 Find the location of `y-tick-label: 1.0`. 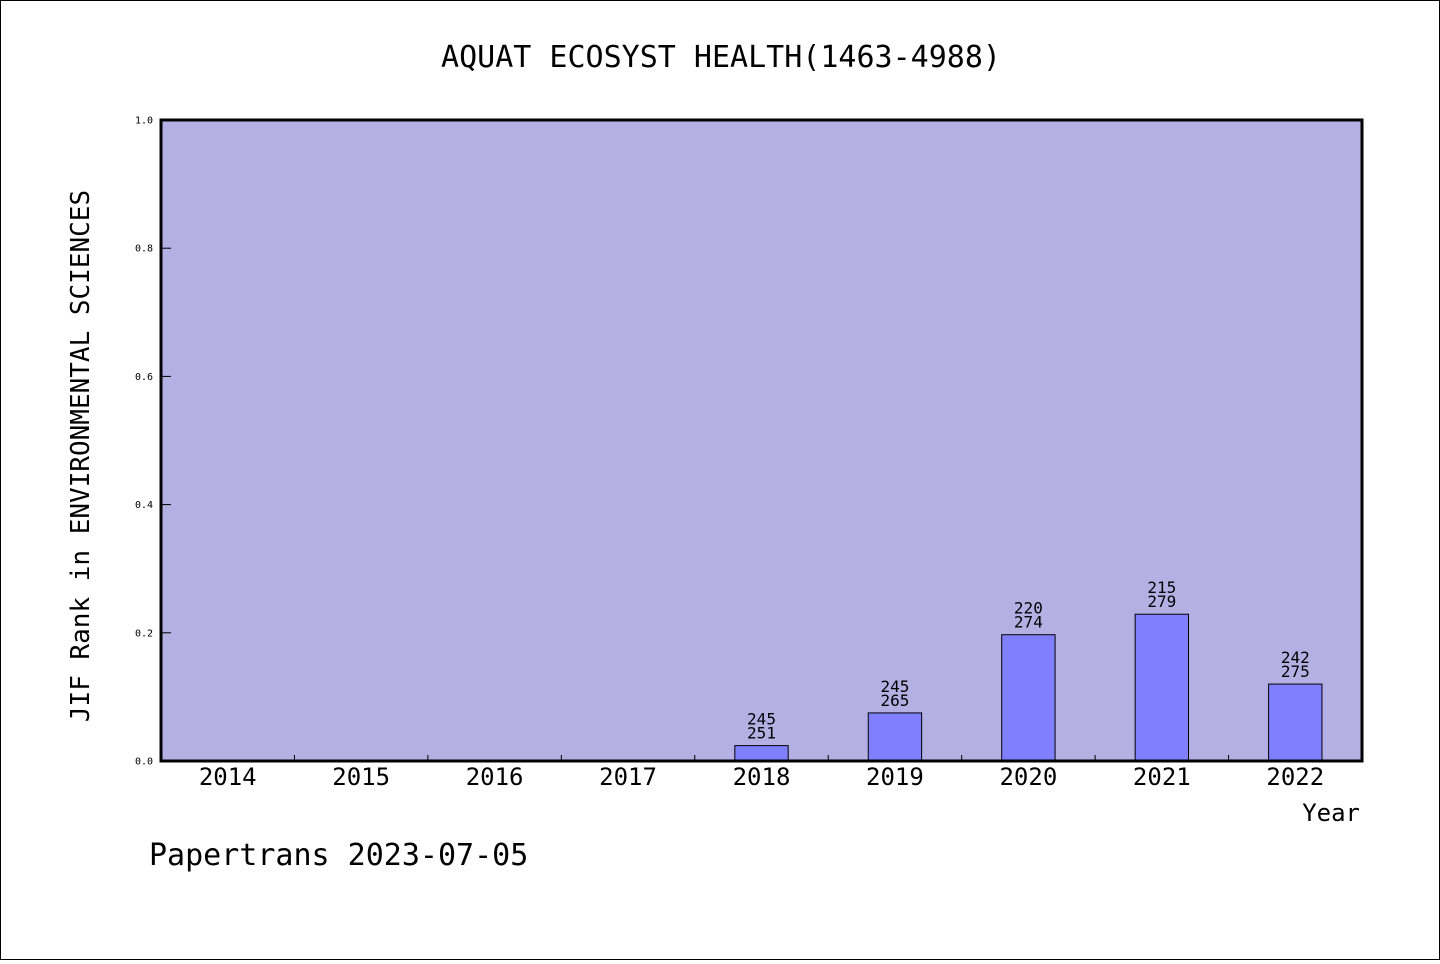

y-tick-label: 1.0 is located at coordinates (144, 121).